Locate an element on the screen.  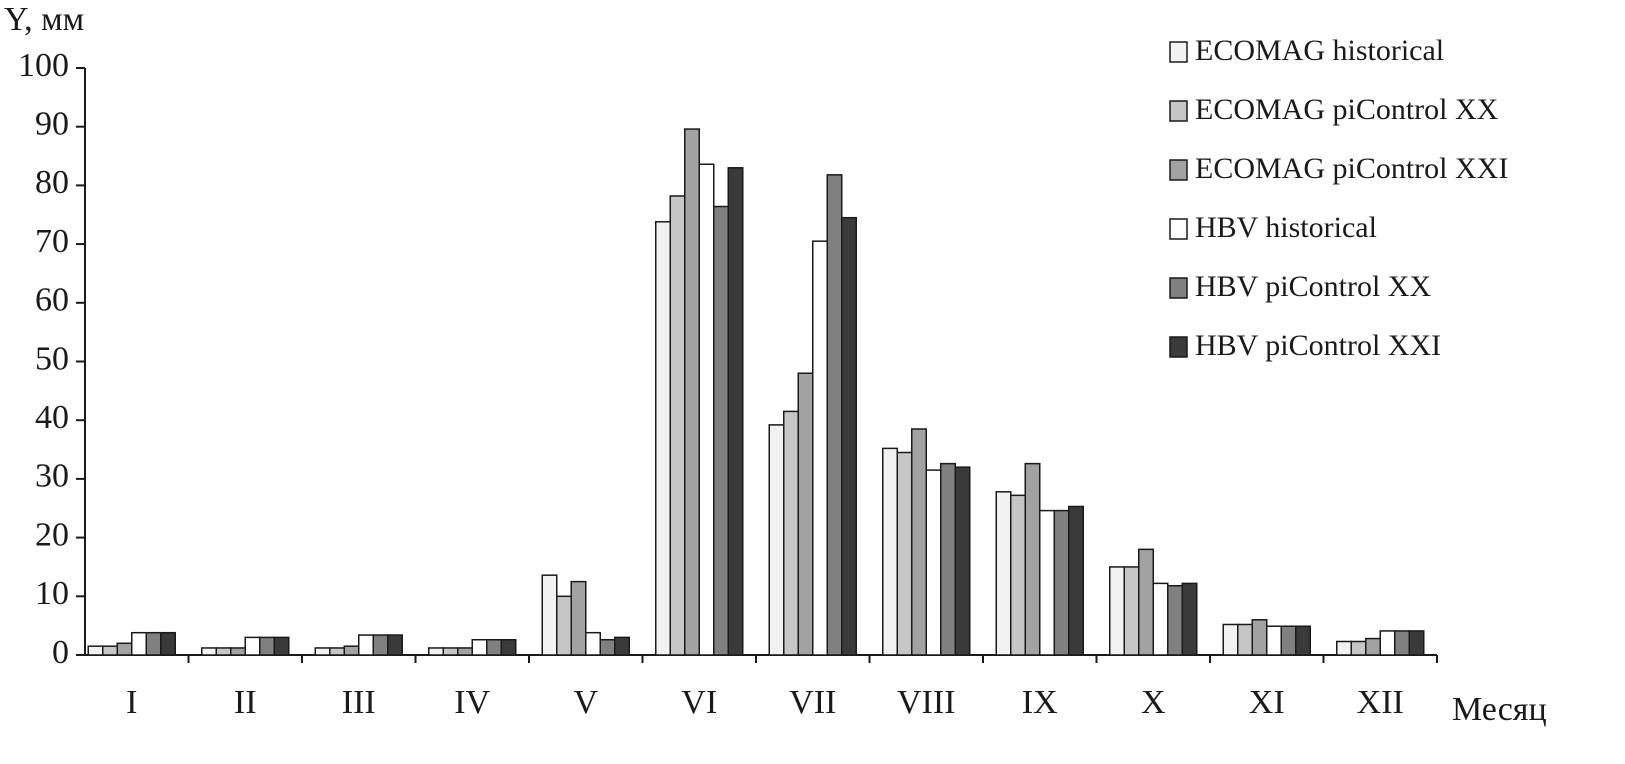
x-tick-label: XII is located at coordinates (1380, 702).